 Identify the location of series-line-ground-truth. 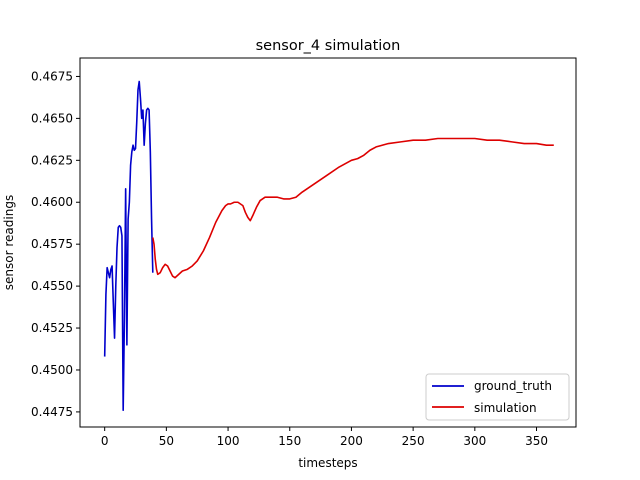
(128, 246).